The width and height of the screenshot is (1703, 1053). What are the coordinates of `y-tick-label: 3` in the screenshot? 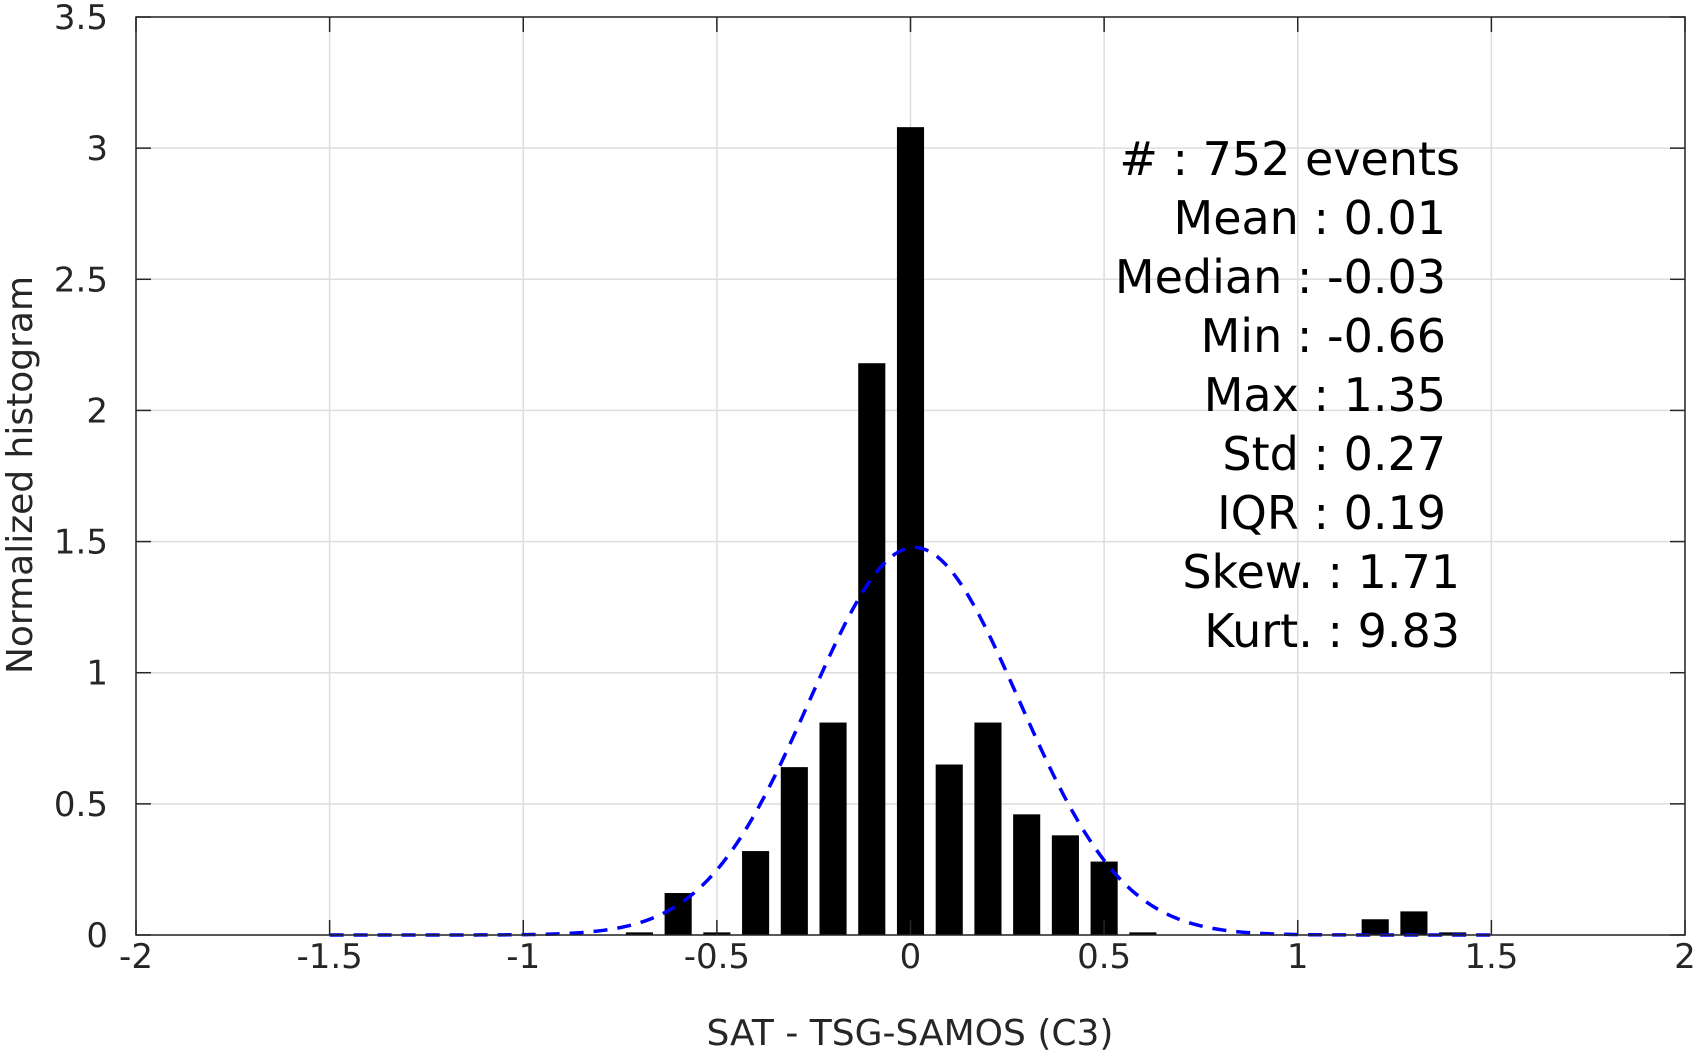 It's located at (97, 149).